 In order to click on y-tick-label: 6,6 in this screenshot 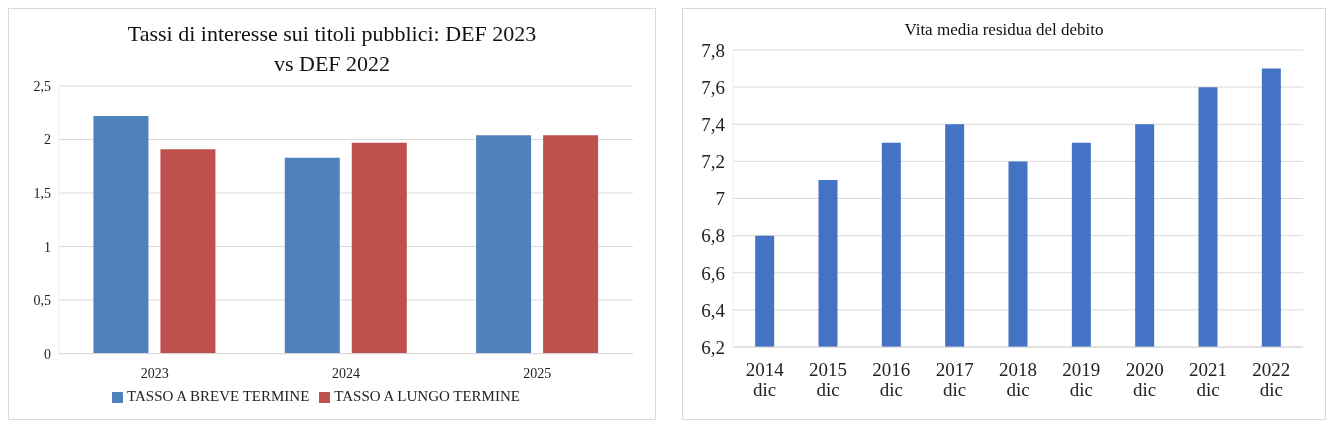, I will do `click(713, 273)`.